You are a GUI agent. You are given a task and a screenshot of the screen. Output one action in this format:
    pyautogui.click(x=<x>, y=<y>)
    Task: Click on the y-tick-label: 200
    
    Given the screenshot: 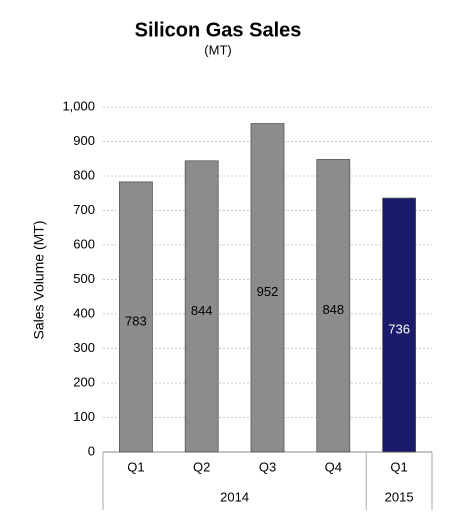 What is the action you would take?
    pyautogui.click(x=84, y=381)
    